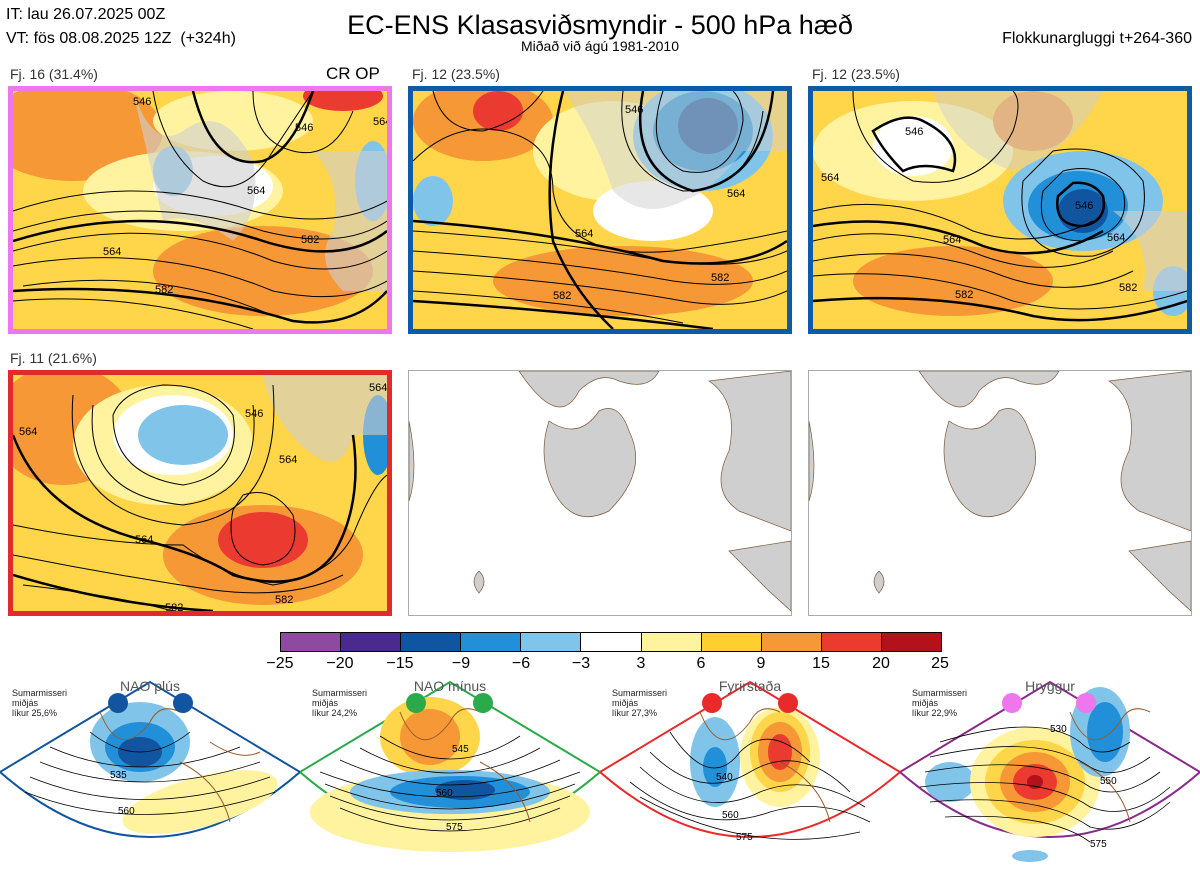  What do you see at coordinates (599, 46) in the screenshot?
I see `page-subtitle: Miðað við ágú 1981-2010` at bounding box center [599, 46].